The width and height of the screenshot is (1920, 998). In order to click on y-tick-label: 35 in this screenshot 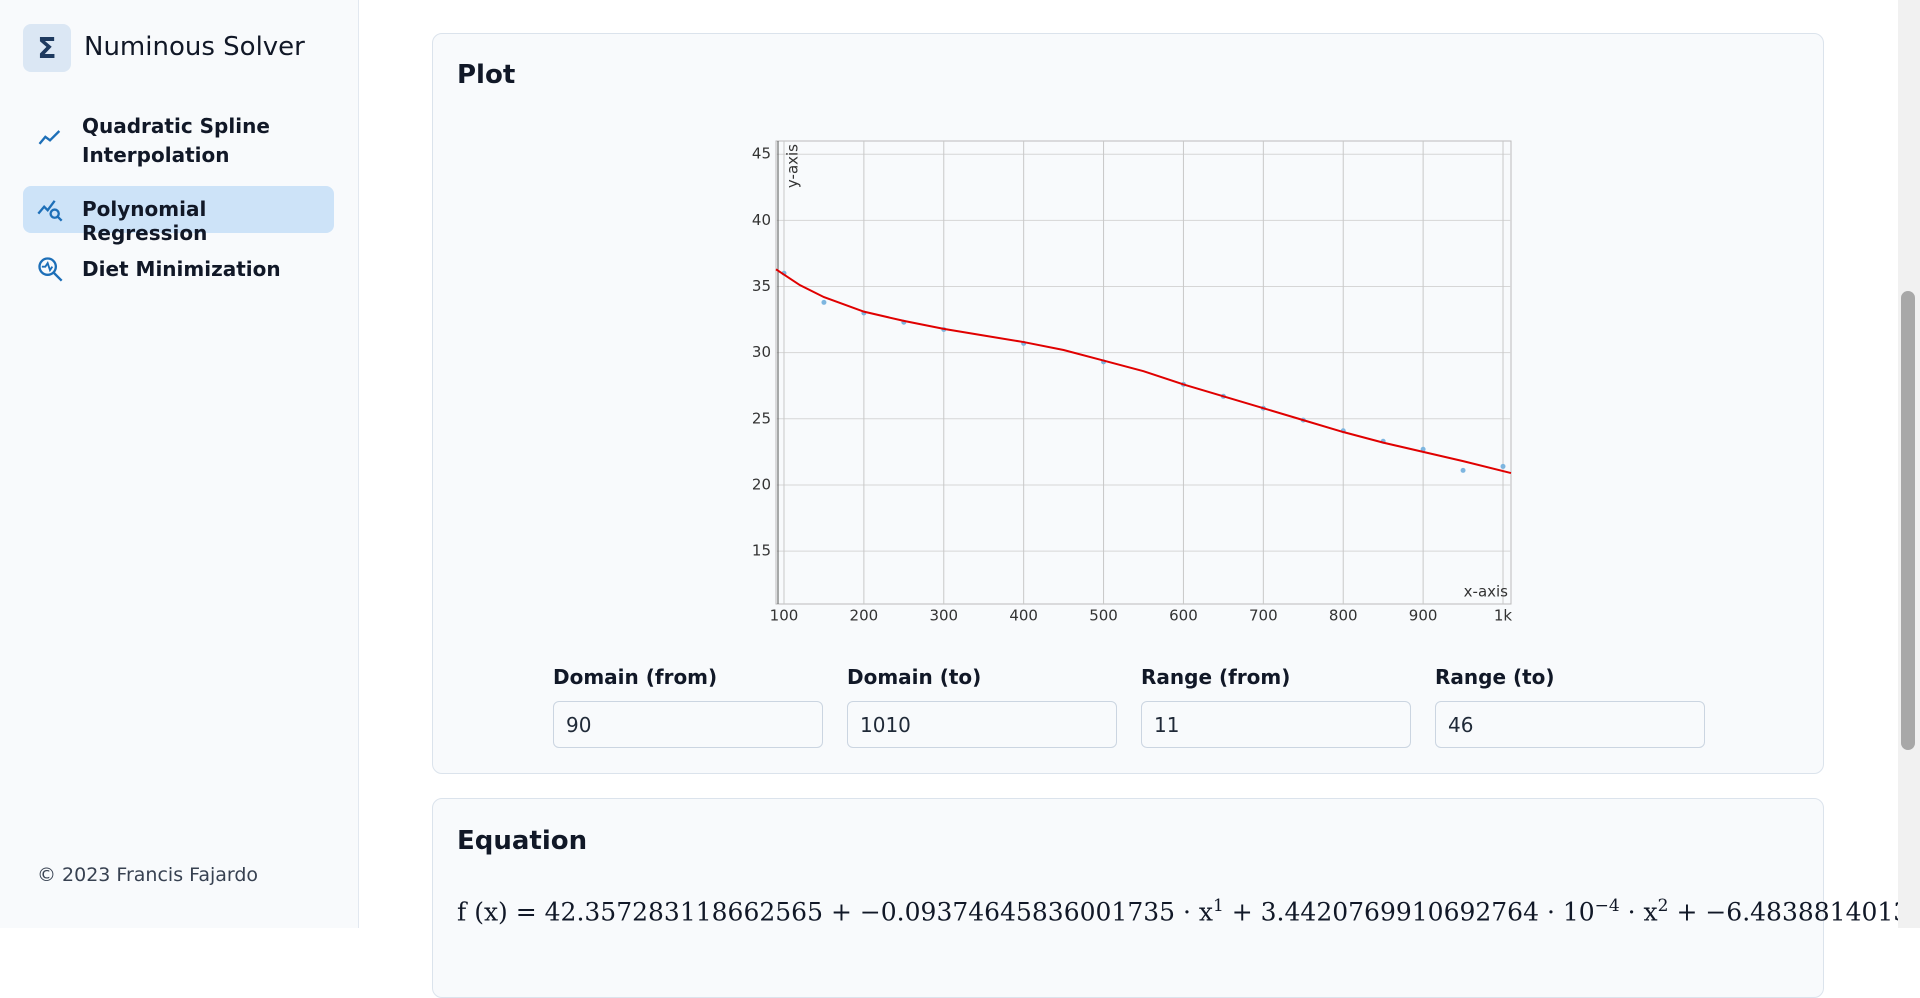, I will do `click(761, 286)`.